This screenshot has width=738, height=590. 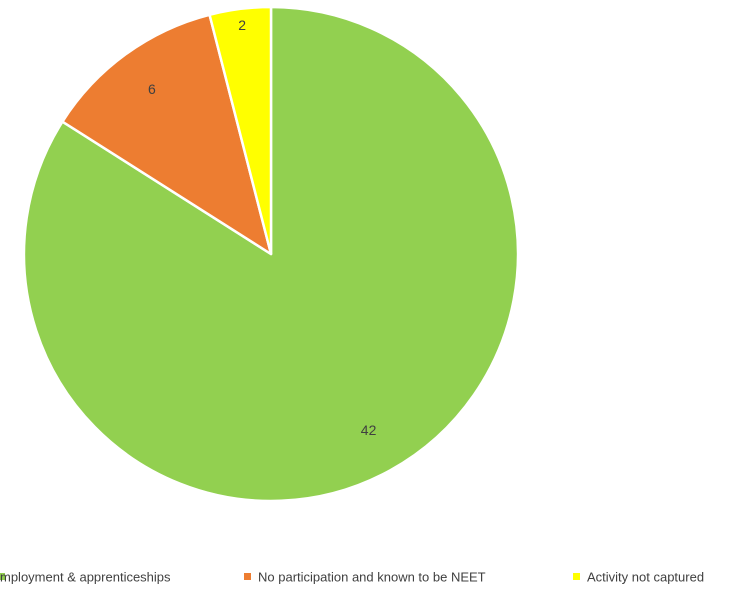 What do you see at coordinates (152, 89) in the screenshot?
I see `data-label-2: 6` at bounding box center [152, 89].